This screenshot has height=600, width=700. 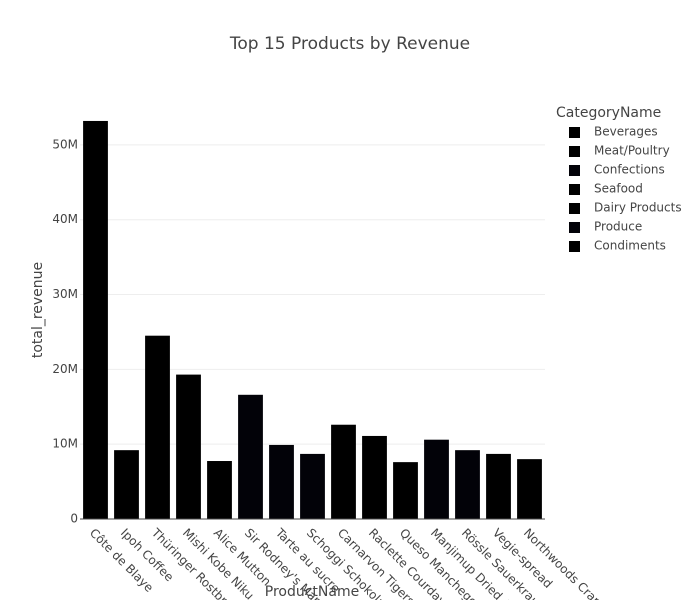 I want to click on legend-label: Produce, so click(x=618, y=227).